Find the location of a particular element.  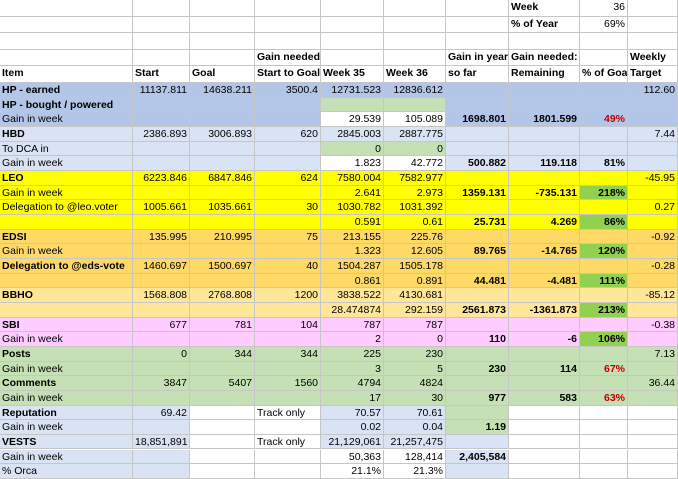

data-cell: 0 is located at coordinates (161, 354).